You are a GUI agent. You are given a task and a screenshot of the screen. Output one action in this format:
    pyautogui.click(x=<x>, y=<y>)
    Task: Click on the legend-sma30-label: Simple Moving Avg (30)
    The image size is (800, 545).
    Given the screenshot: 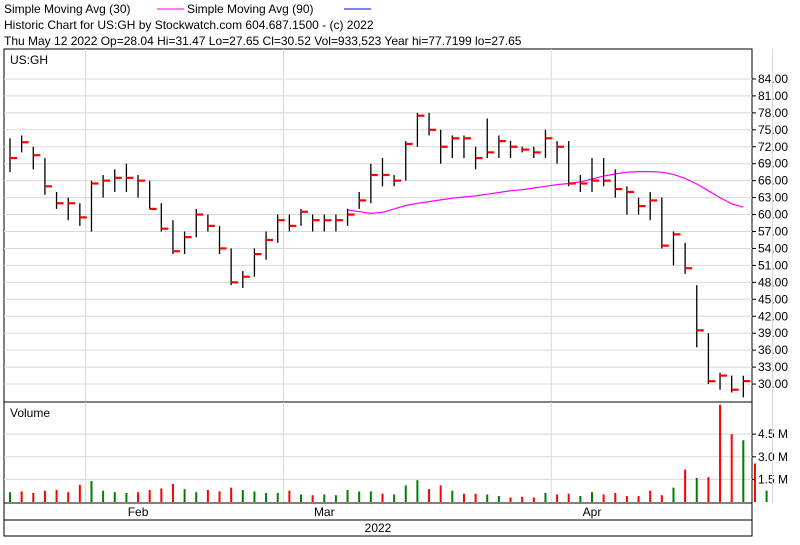 What is the action you would take?
    pyautogui.click(x=67, y=9)
    